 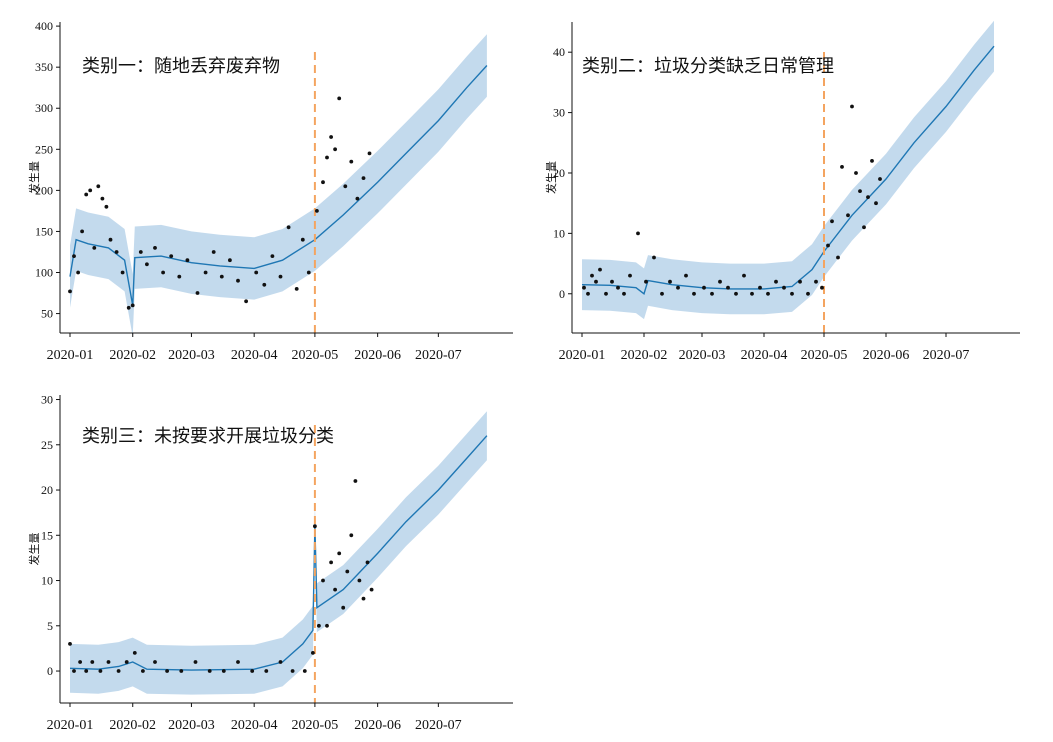 I want to click on y-tick-label: 20, so click(x=559, y=173).